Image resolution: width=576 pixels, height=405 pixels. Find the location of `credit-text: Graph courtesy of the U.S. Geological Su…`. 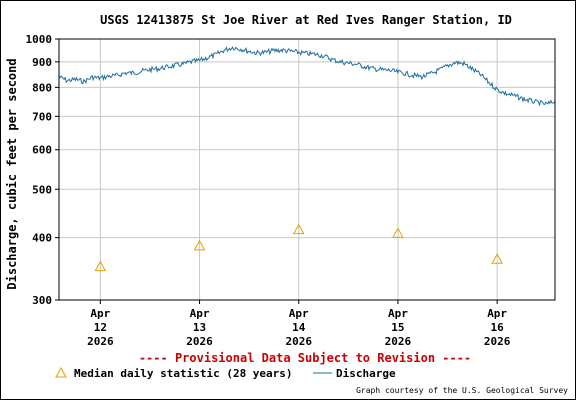

credit-text: Graph courtesy of the U.S. Geological Su… is located at coordinates (462, 390).